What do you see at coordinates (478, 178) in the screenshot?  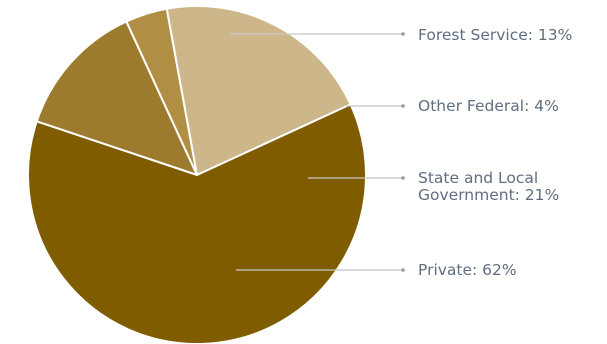 I see `slice-label-3-line-1: State and Local` at bounding box center [478, 178].